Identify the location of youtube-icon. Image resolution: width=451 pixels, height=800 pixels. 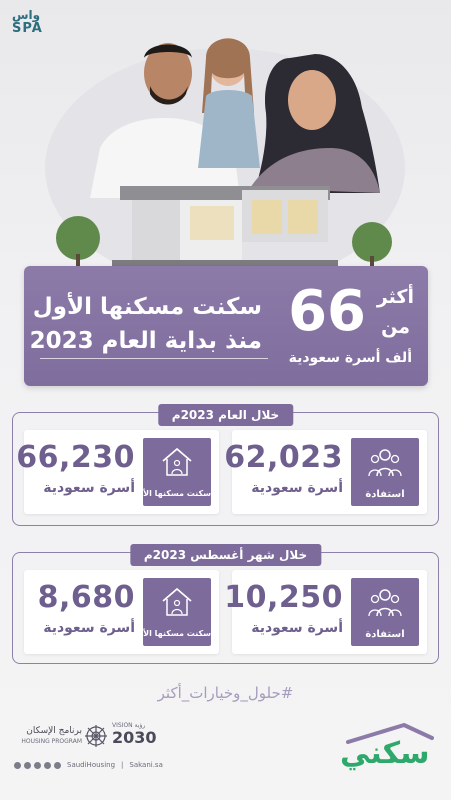
(37, 765).